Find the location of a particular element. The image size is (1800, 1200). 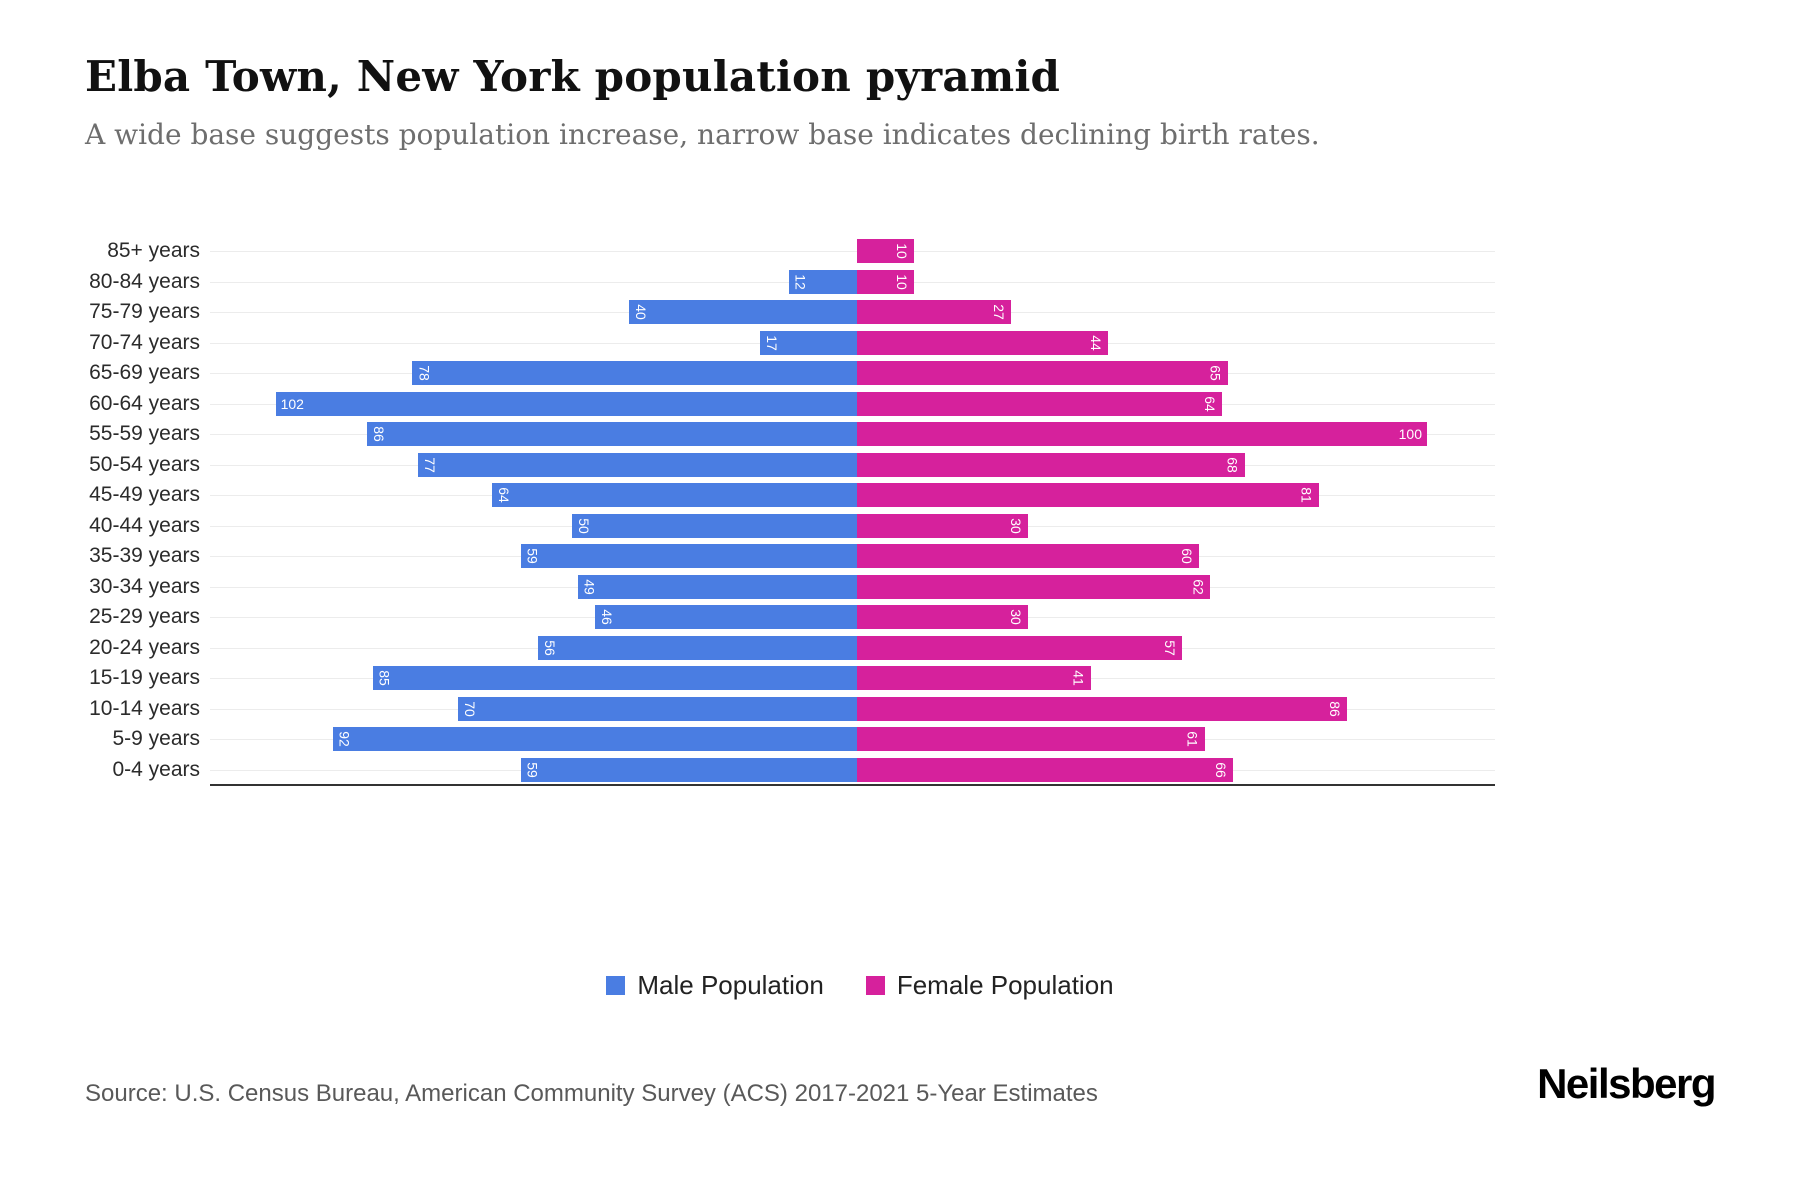

age-group-label: 20-24 years is located at coordinates (144, 647).